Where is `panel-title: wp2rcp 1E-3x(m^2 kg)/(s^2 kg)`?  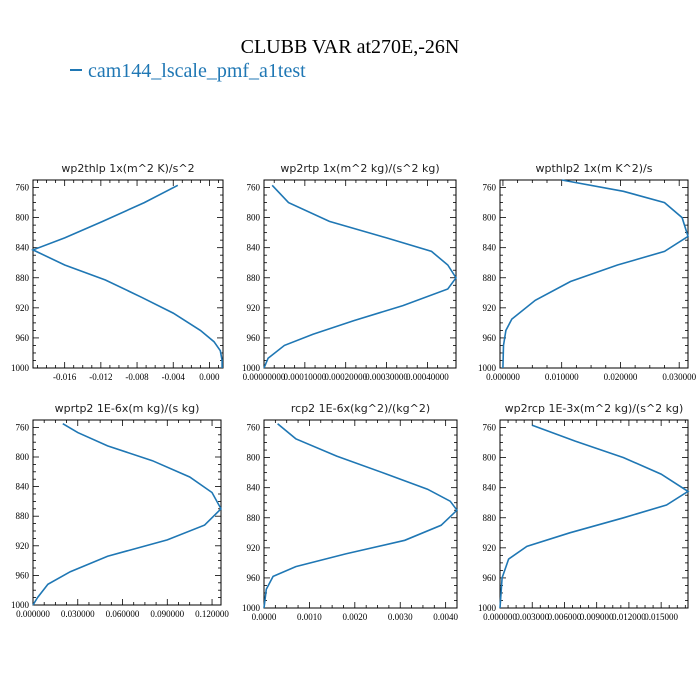
panel-title: wp2rcp 1E-3x(m^2 kg)/(s^2 kg) is located at coordinates (594, 408).